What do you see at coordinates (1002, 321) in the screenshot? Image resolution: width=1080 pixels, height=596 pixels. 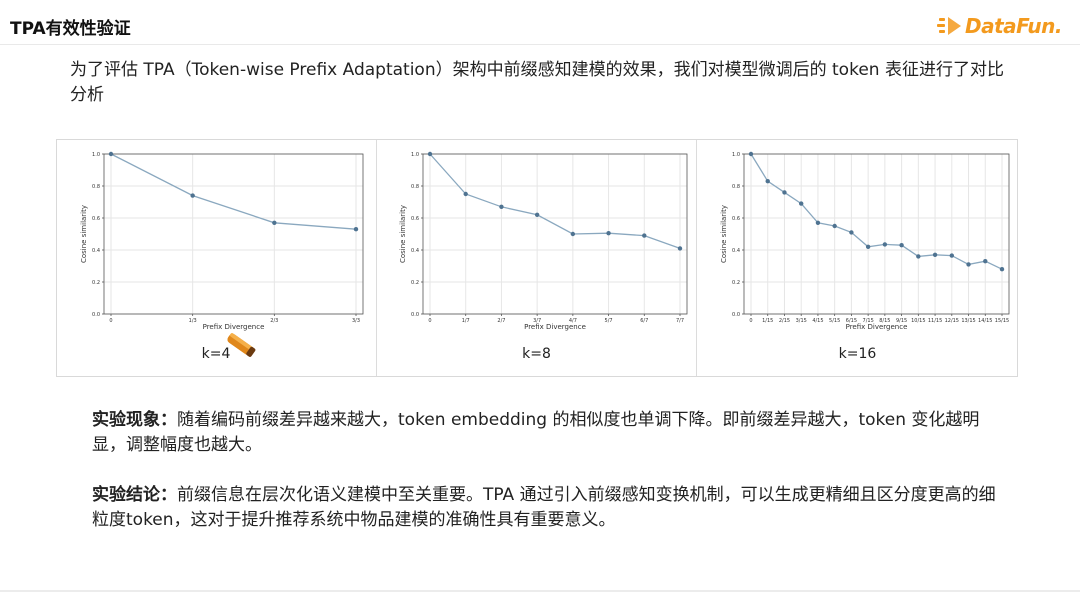 I see `x-tick-label: 15/15` at bounding box center [1002, 321].